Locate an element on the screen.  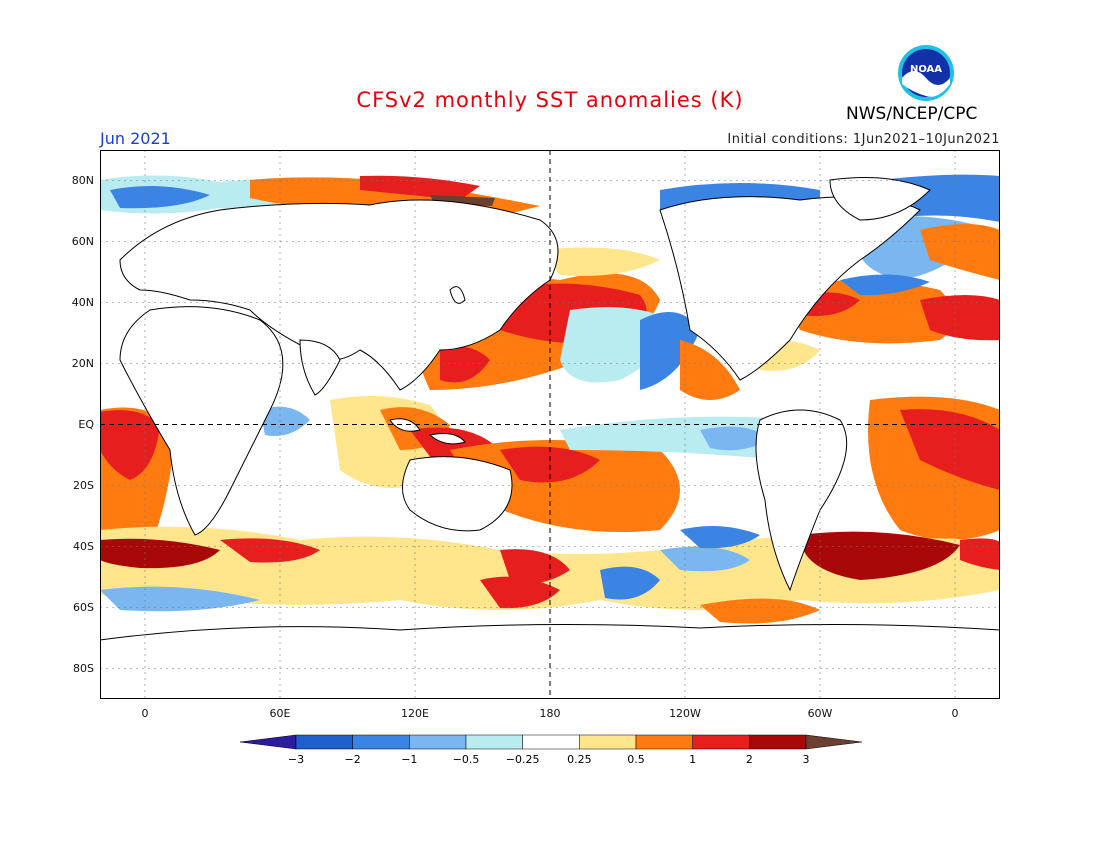
colorbar-tick-label: −2 is located at coordinates (353, 759).